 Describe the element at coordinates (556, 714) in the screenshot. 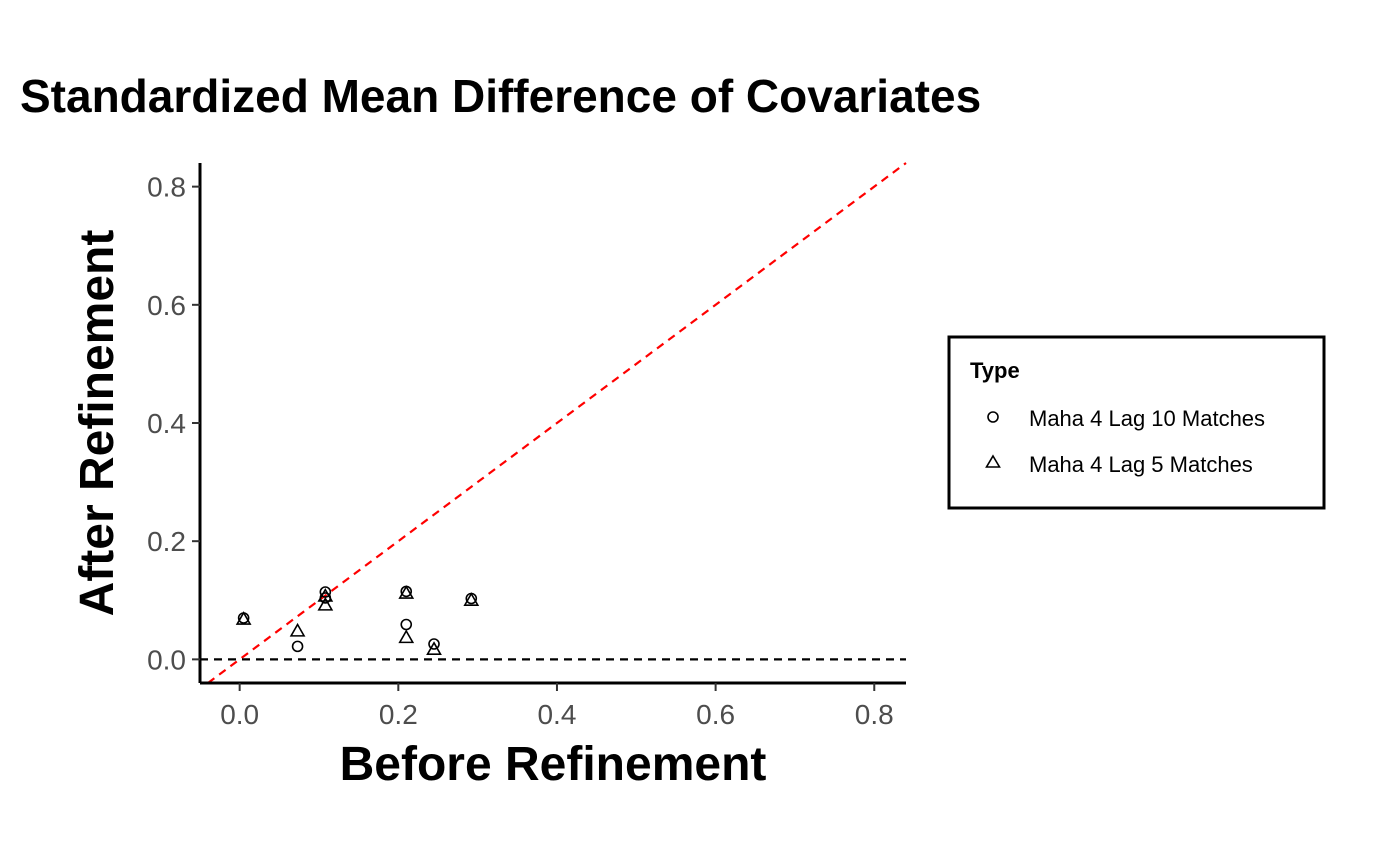

I see `x-tick-label-2: 0.4` at that location.